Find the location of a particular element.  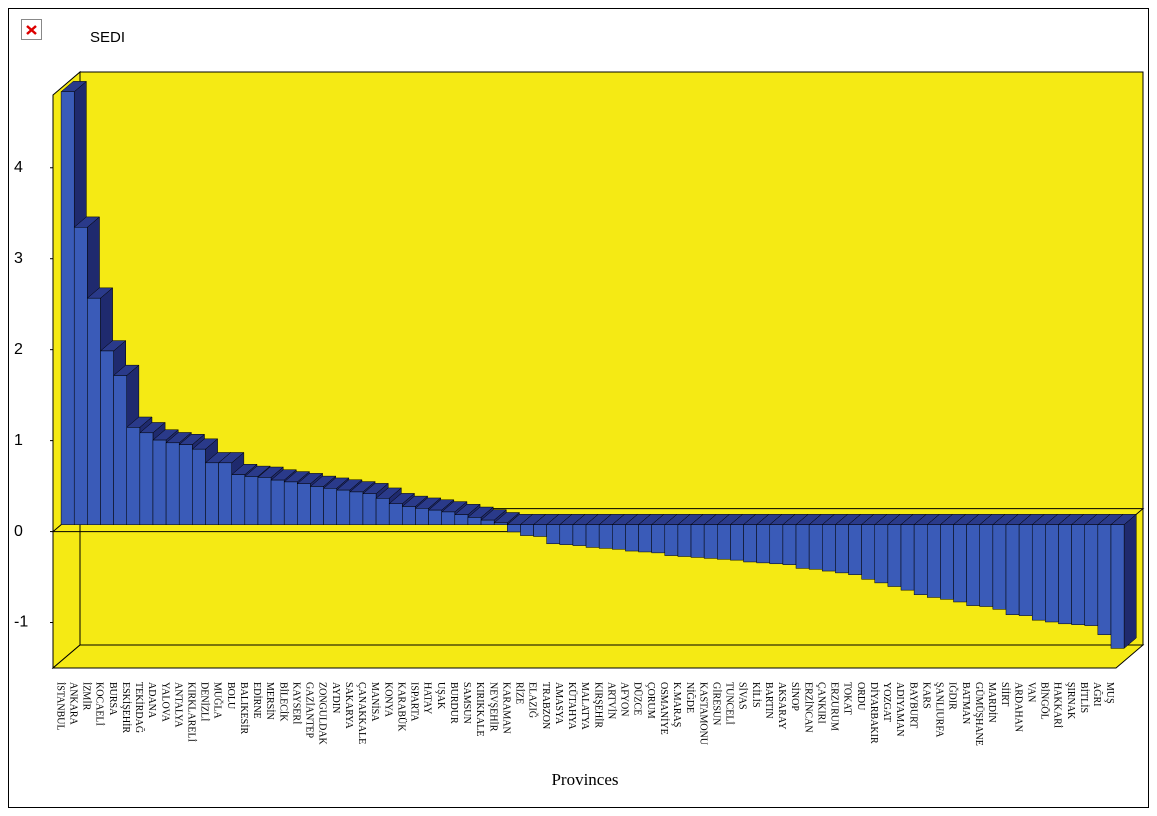

x-tick-label: UŞAK is located at coordinates (440, 696).